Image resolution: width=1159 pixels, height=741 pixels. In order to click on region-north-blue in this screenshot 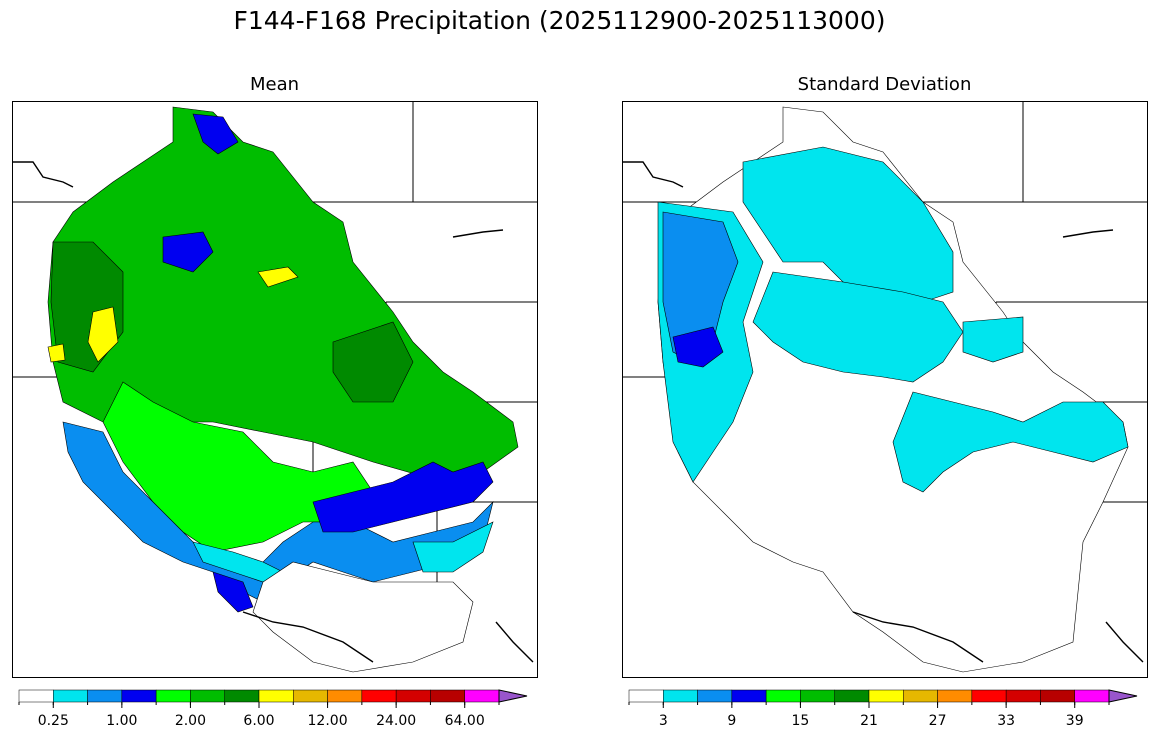, I will do `click(215, 134)`.